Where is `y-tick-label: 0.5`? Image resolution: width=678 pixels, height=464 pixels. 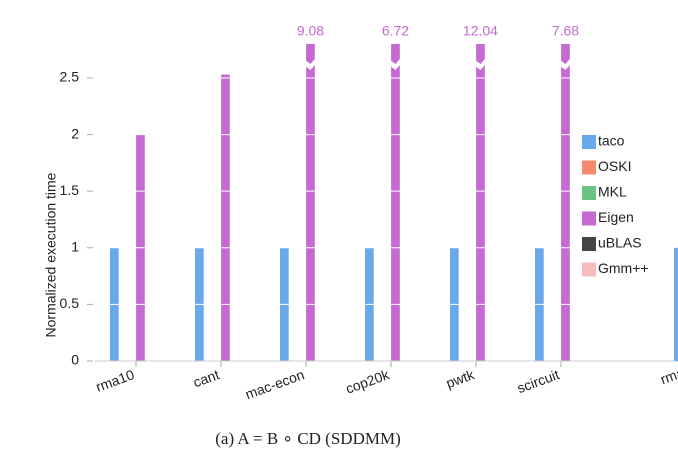 y-tick-label: 0.5 is located at coordinates (70, 303).